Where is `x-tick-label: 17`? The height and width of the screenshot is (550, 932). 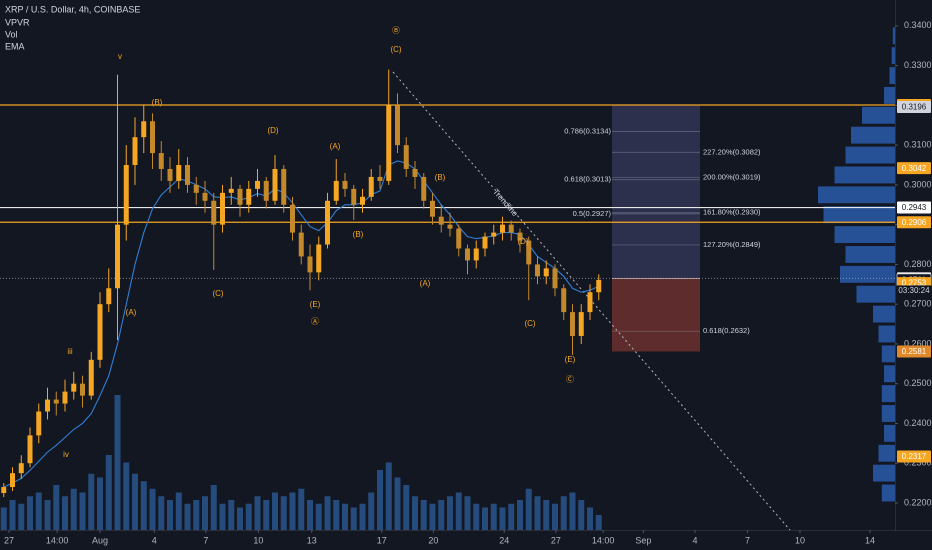 x-tick-label: 17 is located at coordinates (382, 540).